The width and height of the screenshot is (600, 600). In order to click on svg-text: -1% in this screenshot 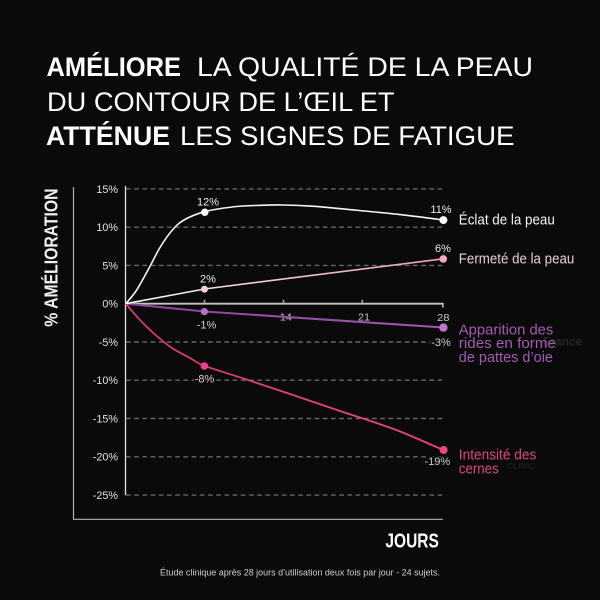, I will do `click(207, 325)`.